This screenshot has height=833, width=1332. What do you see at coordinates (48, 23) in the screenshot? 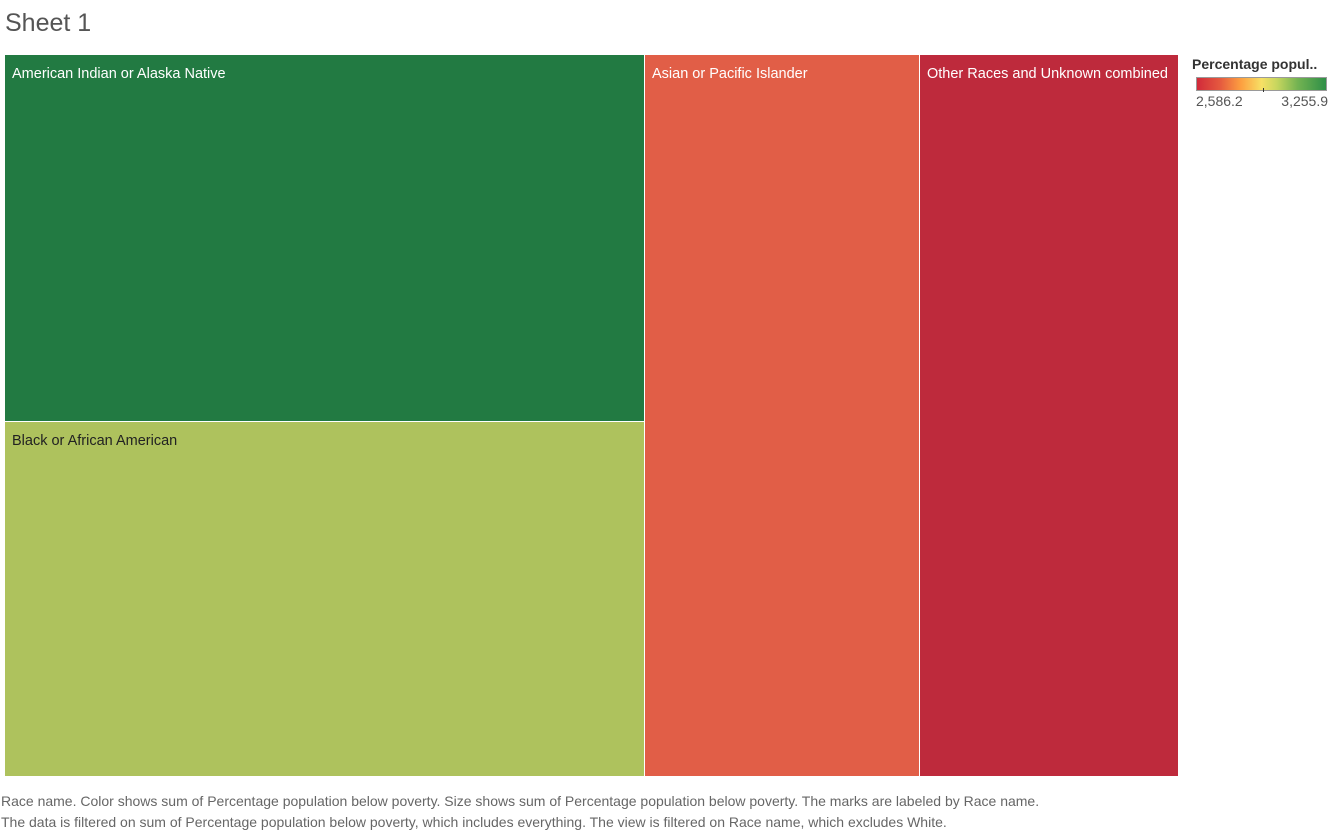
I see `sheet-title: Sheet 1` at bounding box center [48, 23].